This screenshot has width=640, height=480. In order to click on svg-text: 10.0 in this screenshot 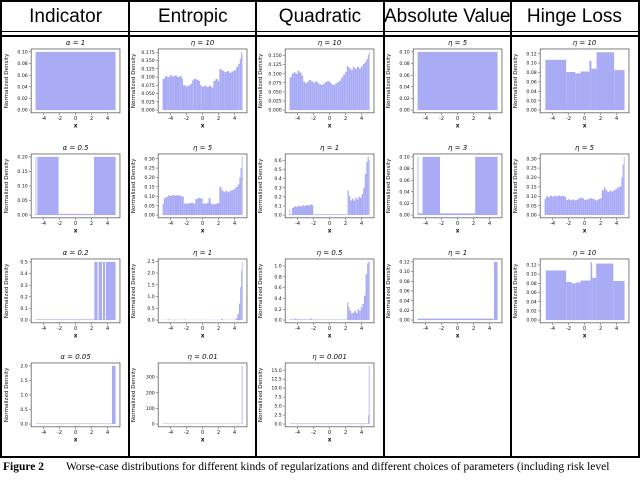, I will do `click(277, 389)`.